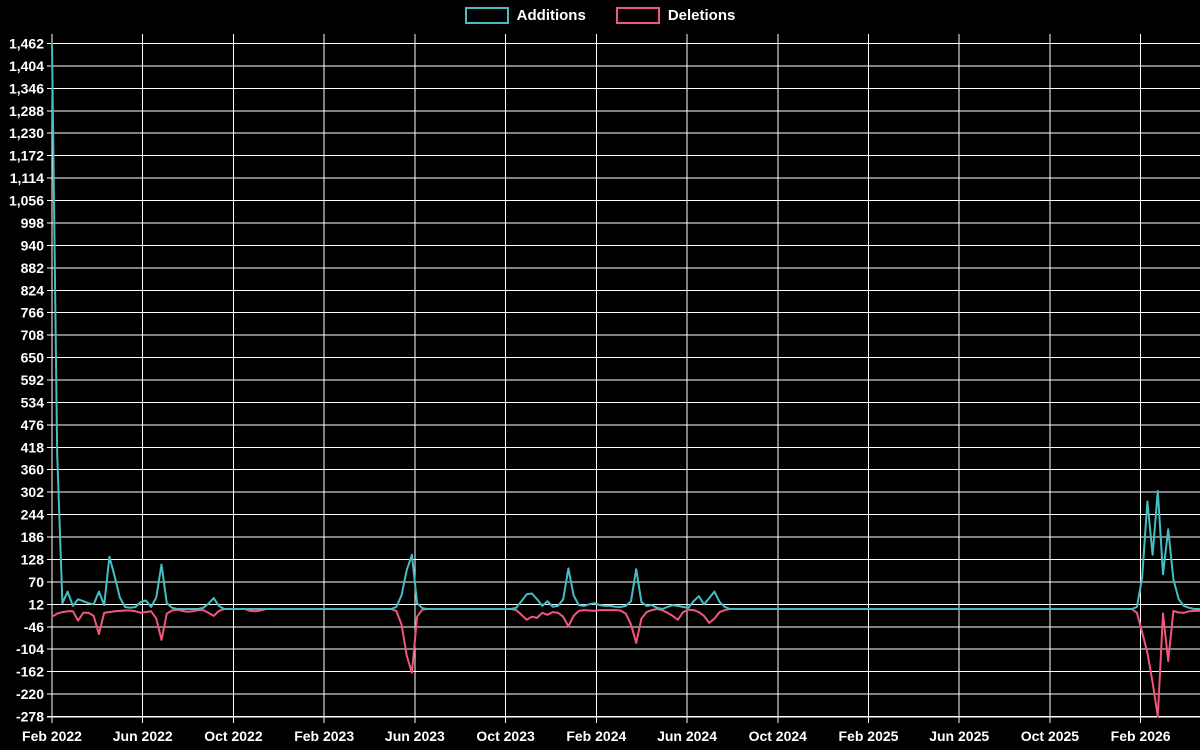 The height and width of the screenshot is (750, 1200). Describe the element at coordinates (26, 66) in the screenshot. I see `y-tick-label: 1,404` at that location.